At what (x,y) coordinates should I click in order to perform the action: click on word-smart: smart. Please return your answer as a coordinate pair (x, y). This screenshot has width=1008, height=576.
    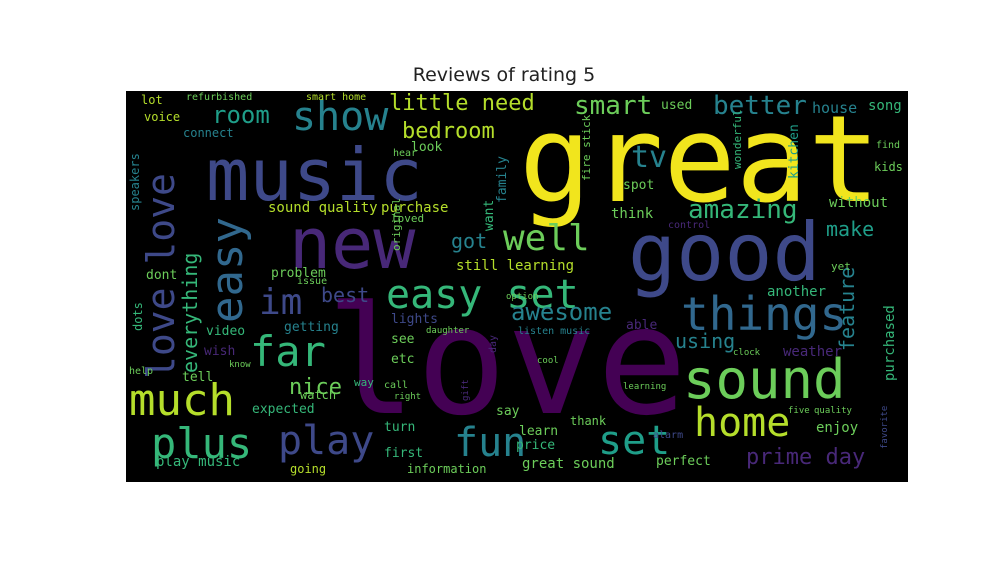
    Looking at the image, I should click on (613, 106).